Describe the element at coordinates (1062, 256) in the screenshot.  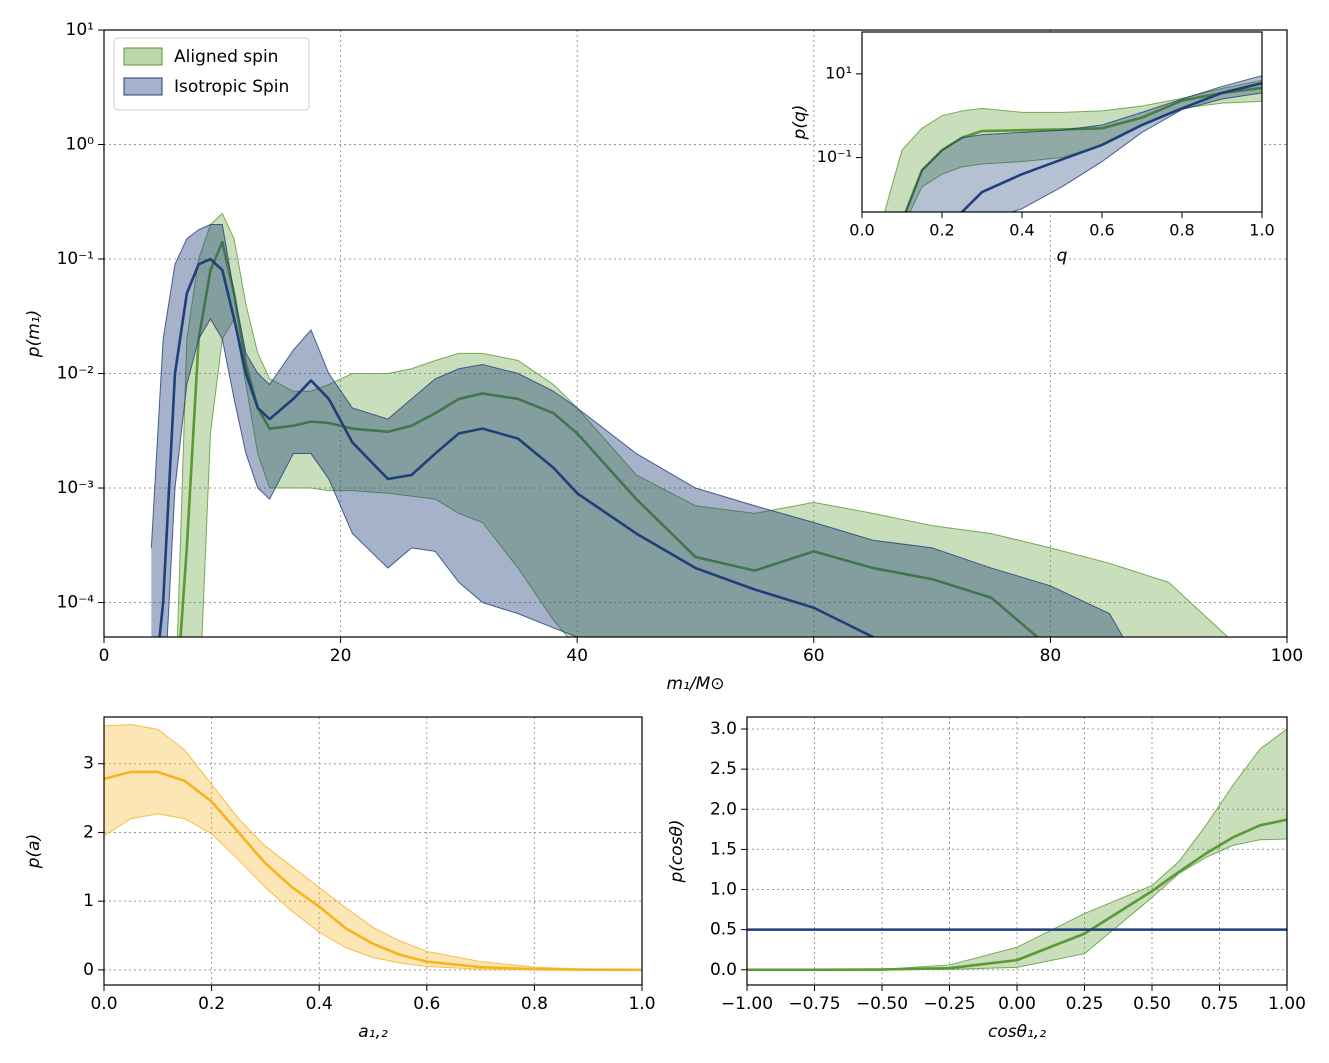
I see `x-axis-label: q` at that location.